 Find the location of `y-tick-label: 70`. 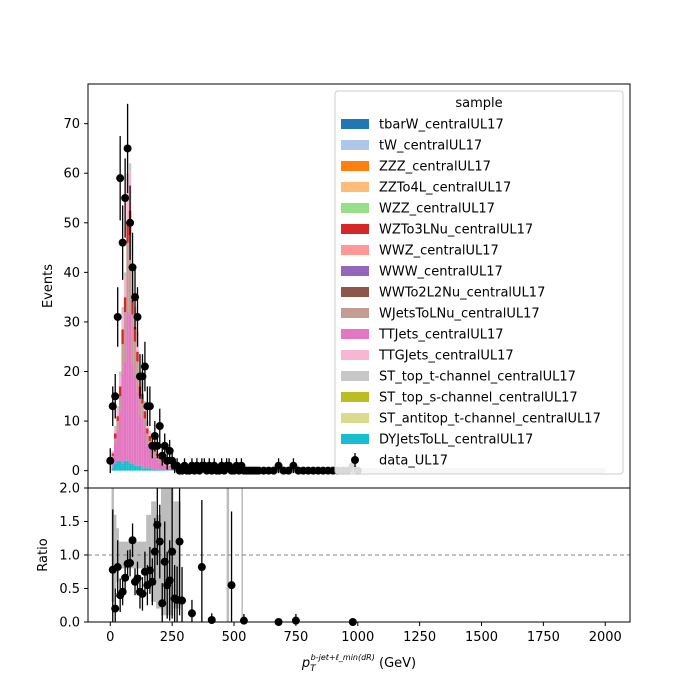

y-tick-label: 70 is located at coordinates (71, 124).